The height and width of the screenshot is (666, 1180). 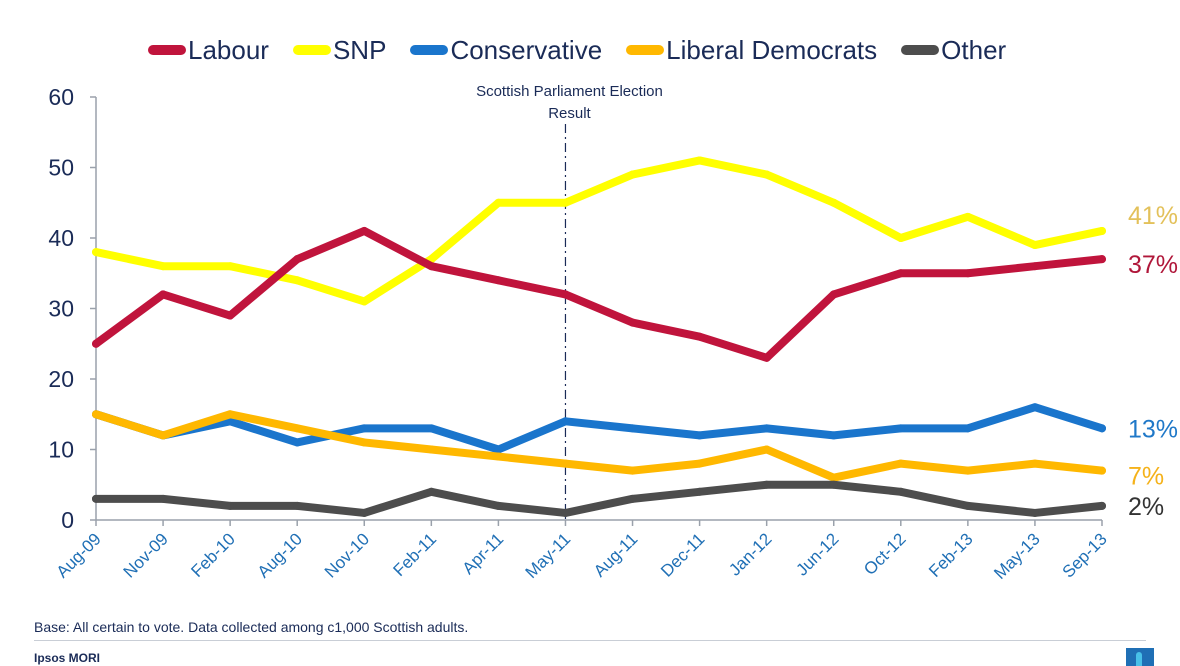 What do you see at coordinates (1085, 555) in the screenshot?
I see `x-tick-label: Sep-13` at bounding box center [1085, 555].